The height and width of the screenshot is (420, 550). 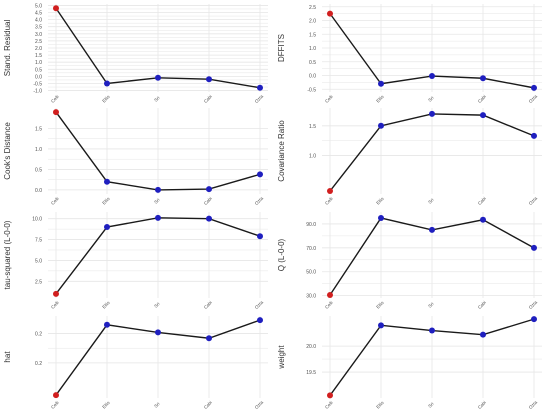 I want to click on y-axis-label: DFFITS, so click(x=281, y=48).